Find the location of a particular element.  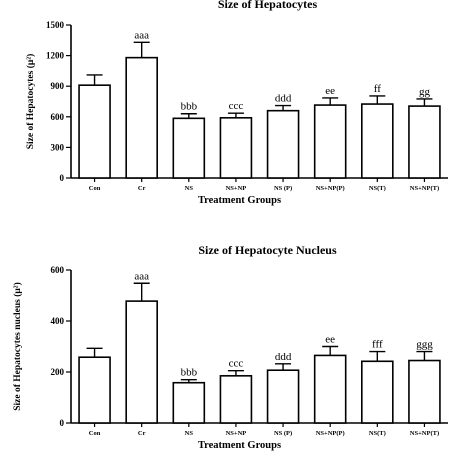

y-tick-label: 900 is located at coordinates (58, 86).